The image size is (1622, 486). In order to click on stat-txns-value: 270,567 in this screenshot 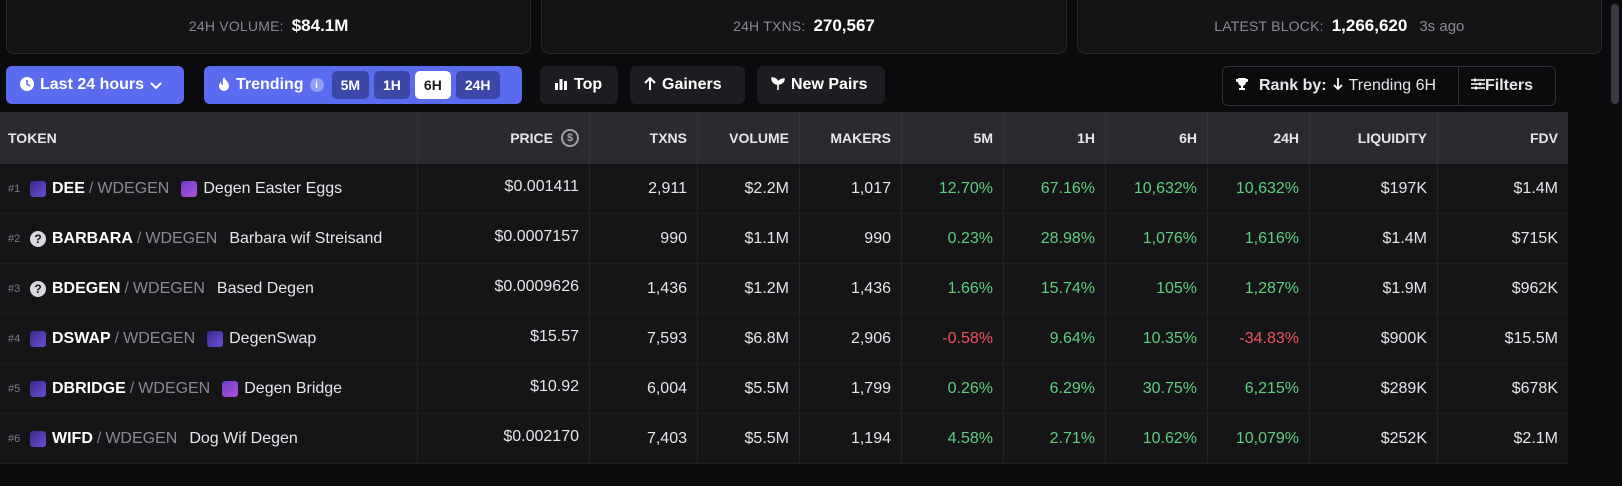, I will do `click(844, 25)`.